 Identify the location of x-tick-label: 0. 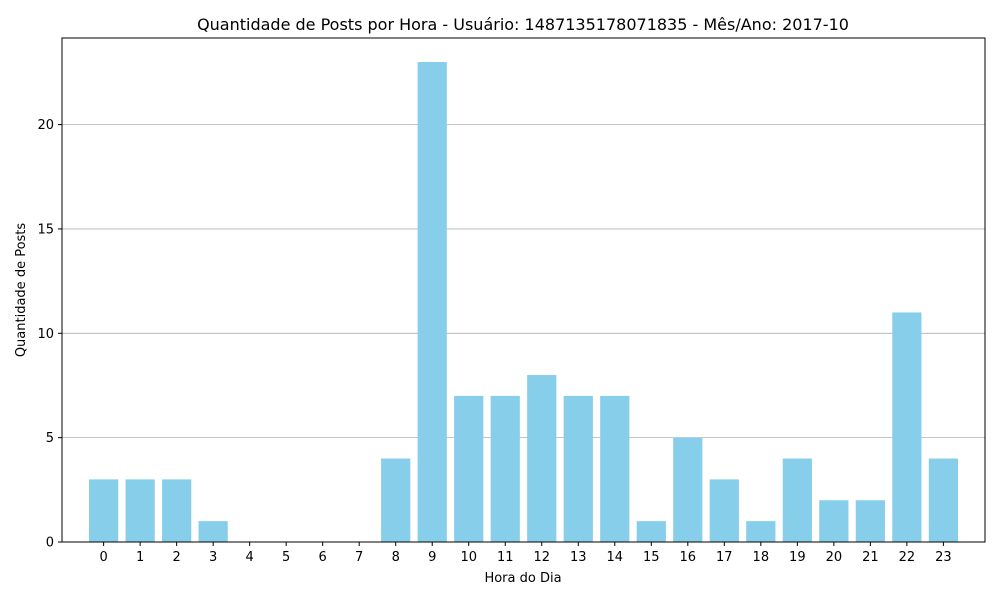
(103, 557).